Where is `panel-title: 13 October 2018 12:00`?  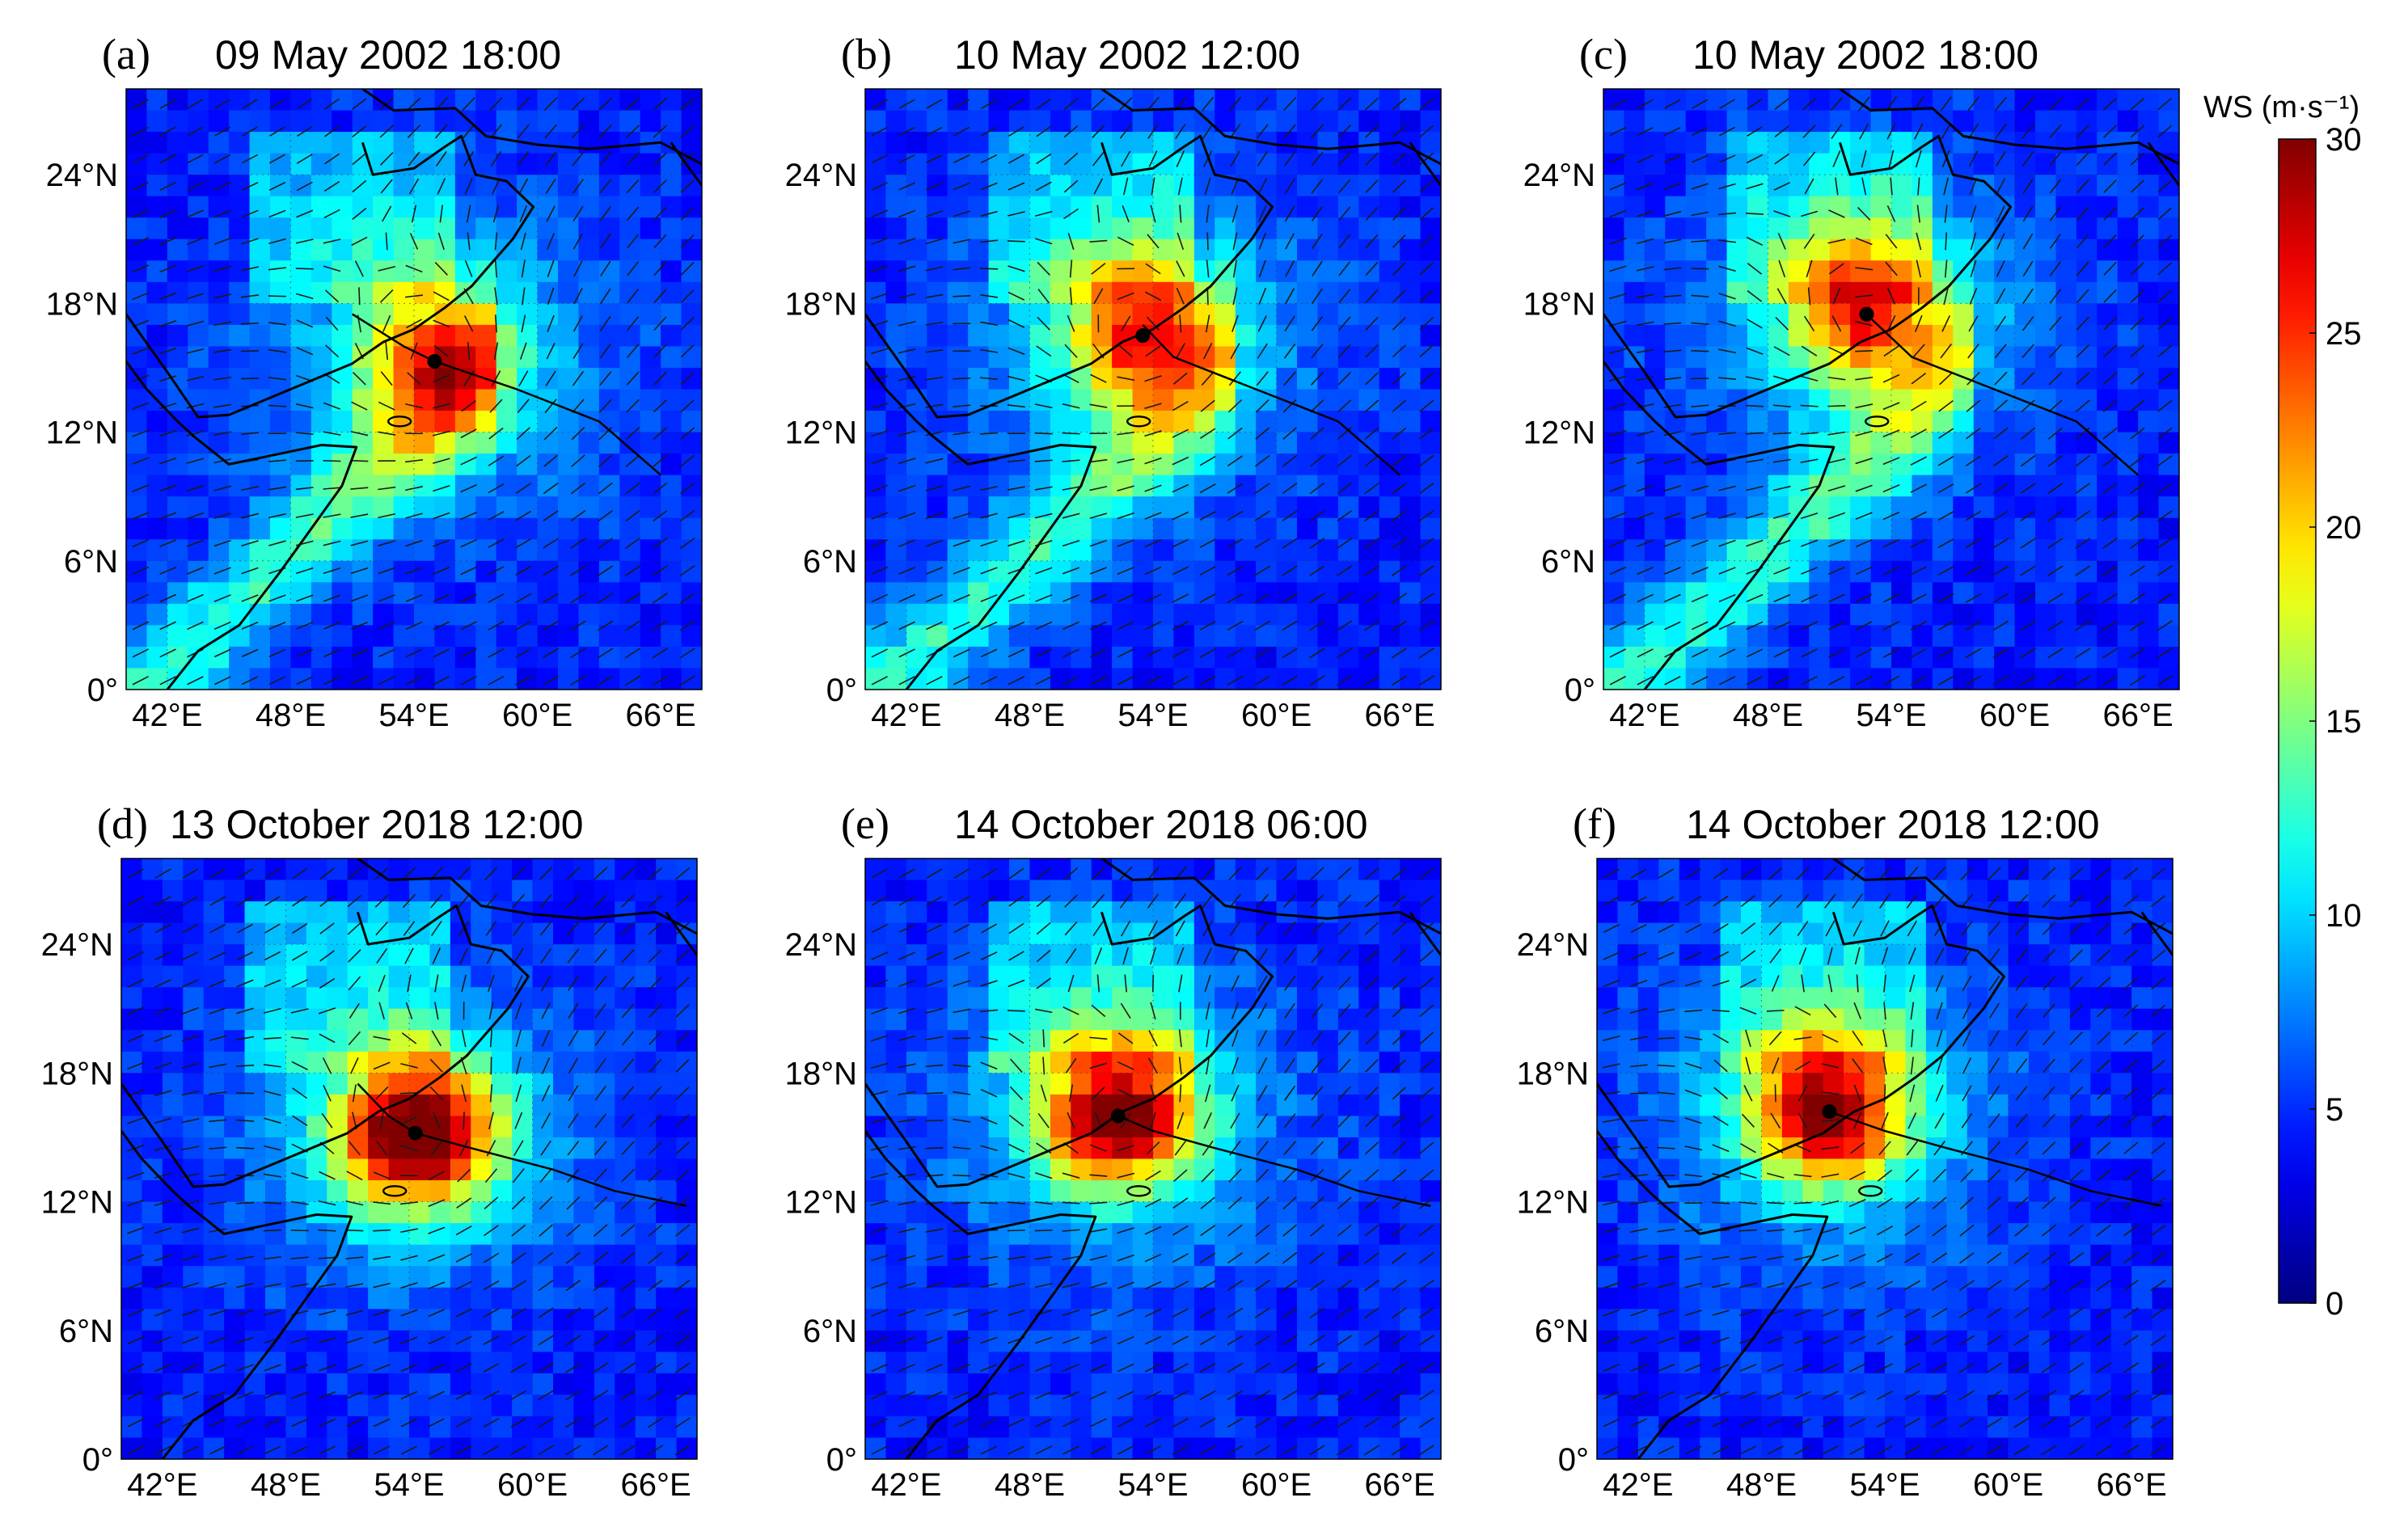
panel-title: 13 October 2018 12:00 is located at coordinates (377, 824).